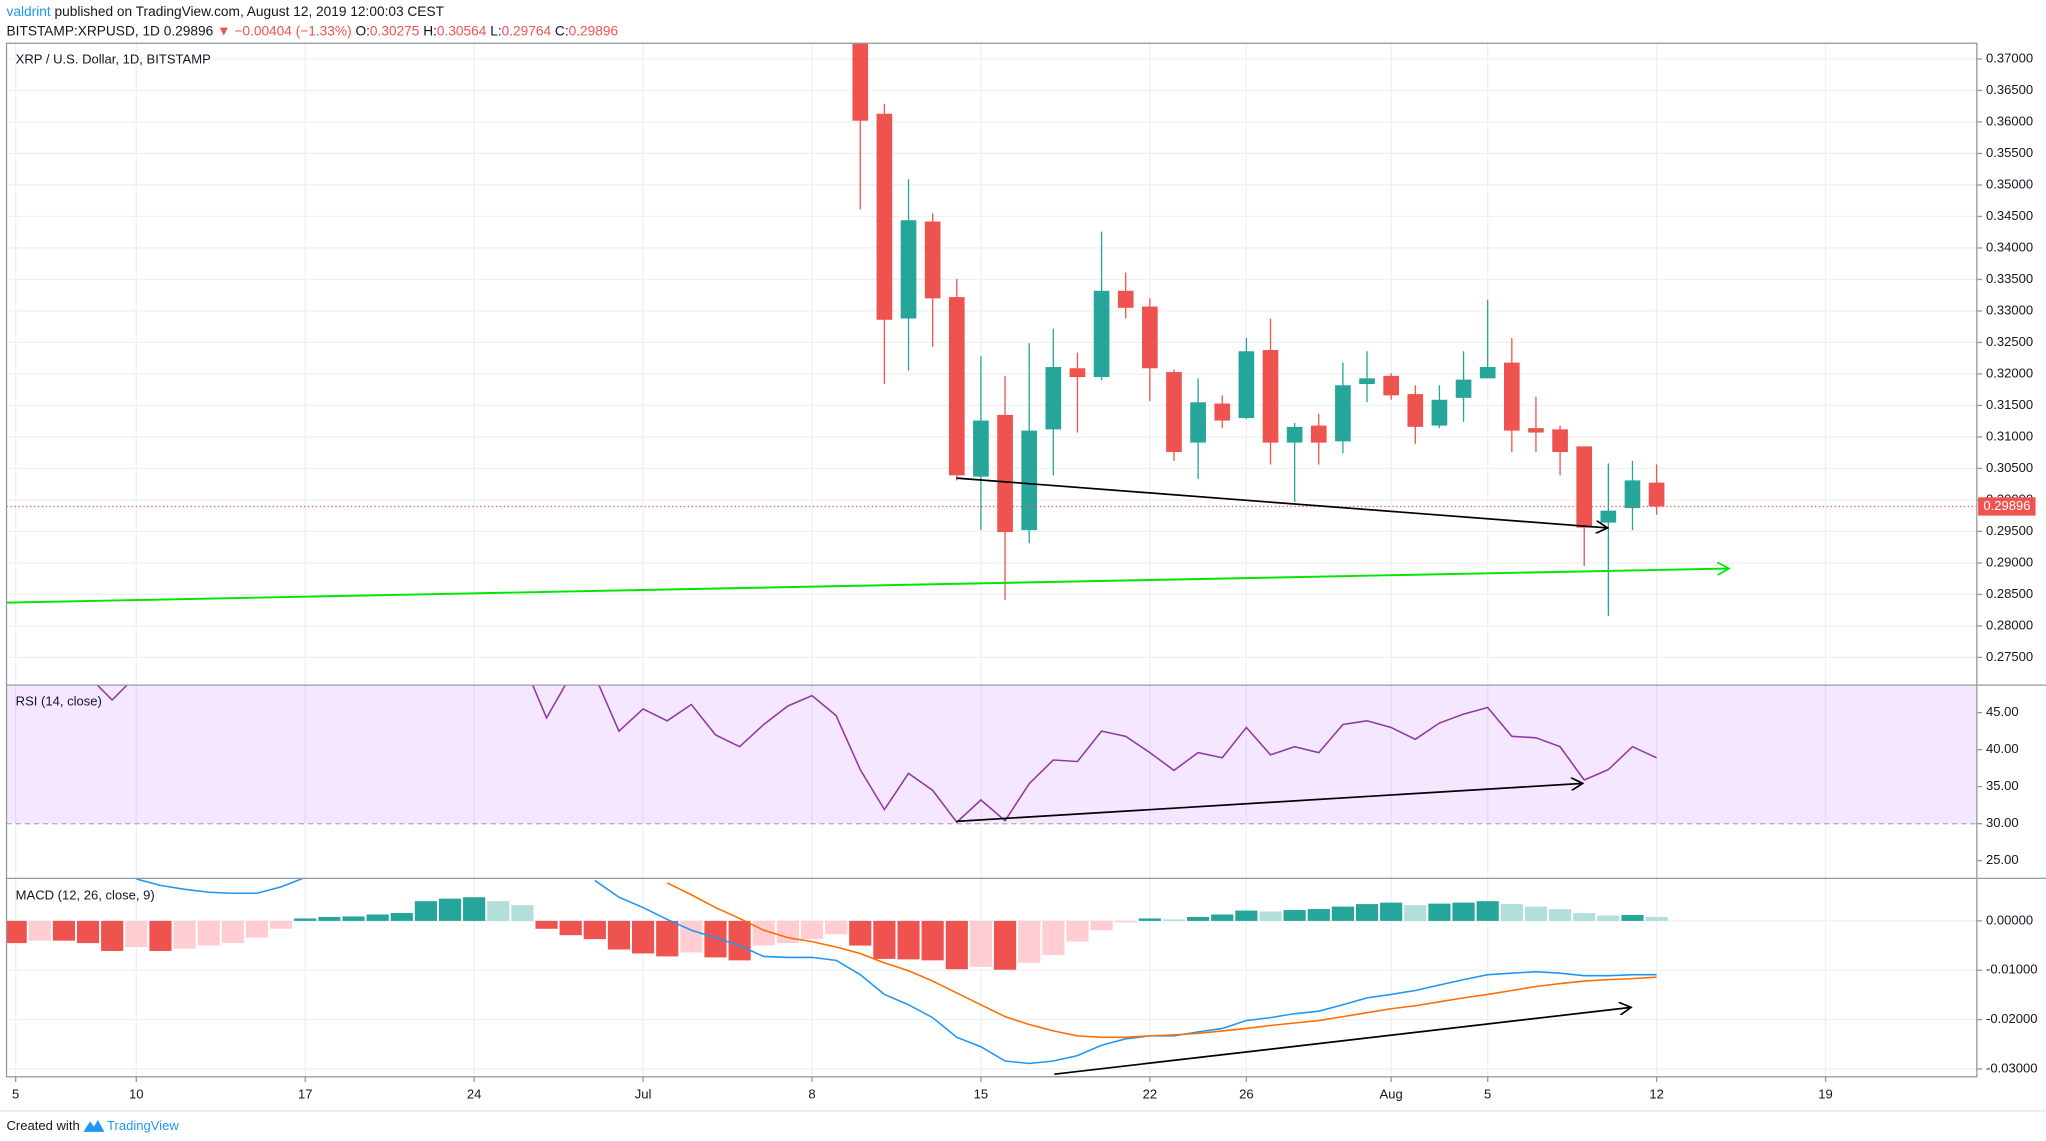 This screenshot has height=1141, width=2046. I want to click on y-tick-label: 0.30500, so click(2009, 467).